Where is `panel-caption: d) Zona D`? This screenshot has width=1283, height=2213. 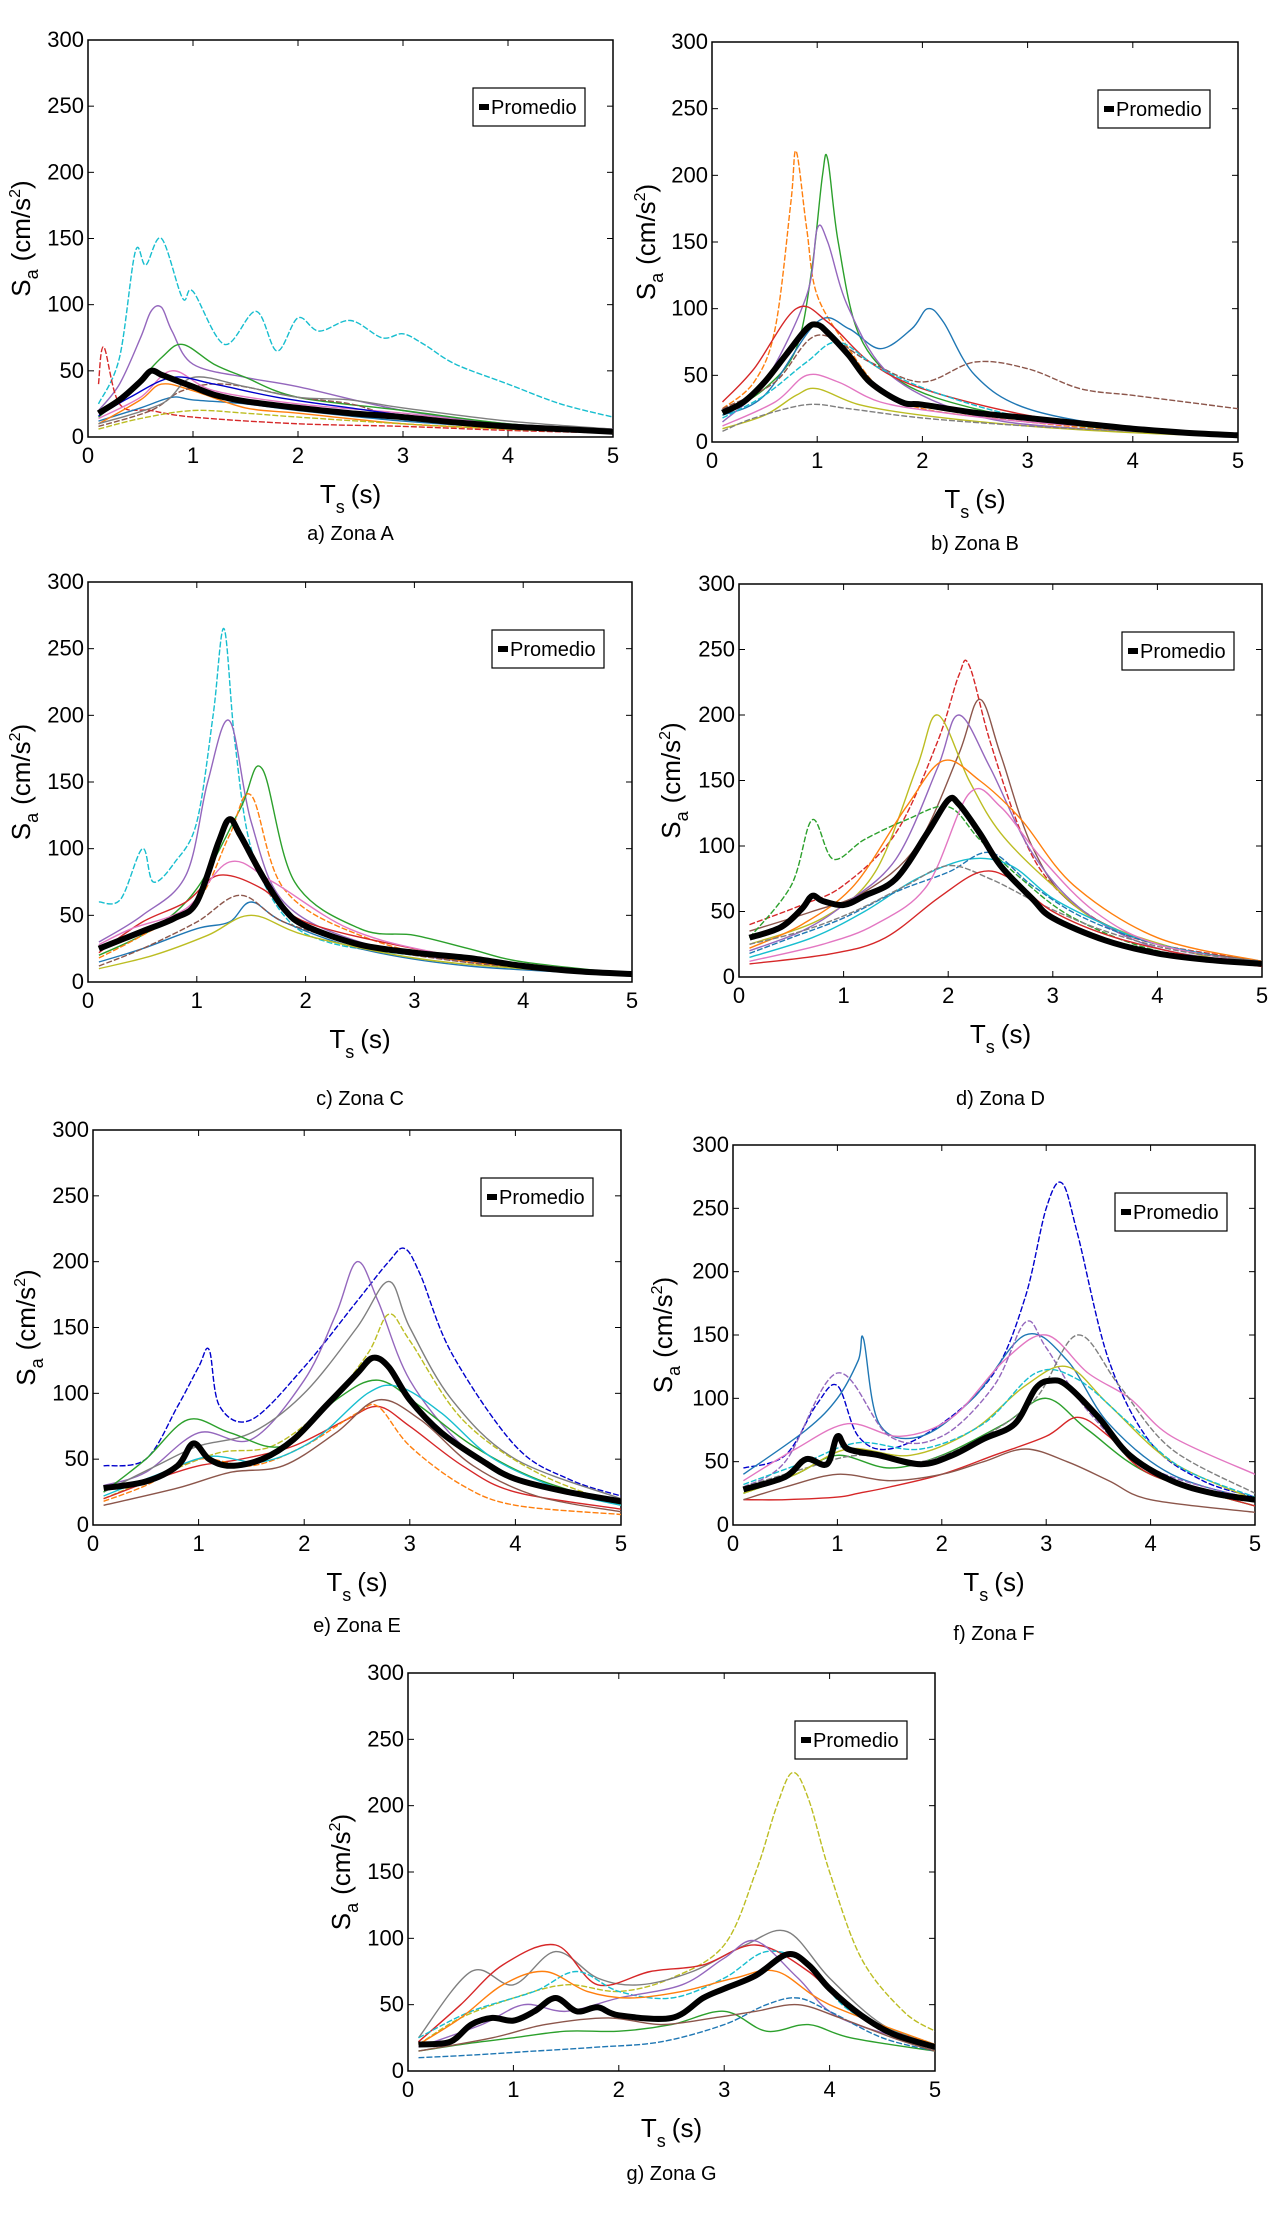 panel-caption: d) Zona D is located at coordinates (1000, 1099).